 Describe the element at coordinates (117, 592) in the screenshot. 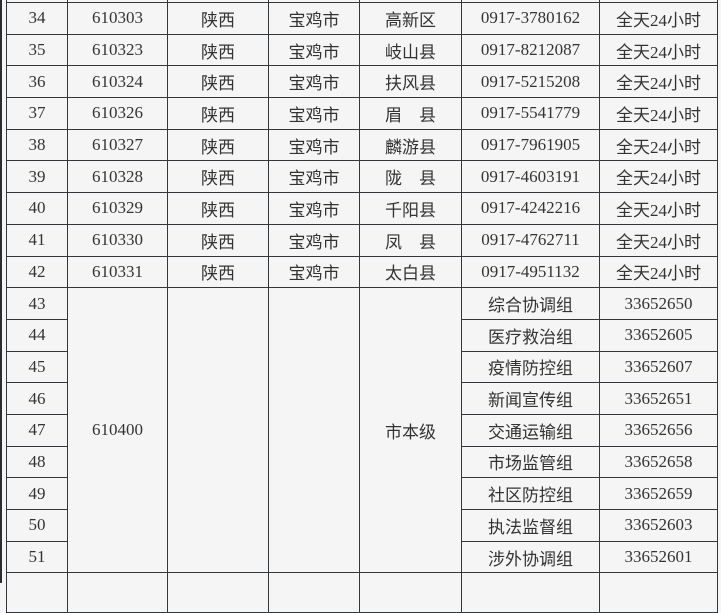

I see `code-cell` at that location.